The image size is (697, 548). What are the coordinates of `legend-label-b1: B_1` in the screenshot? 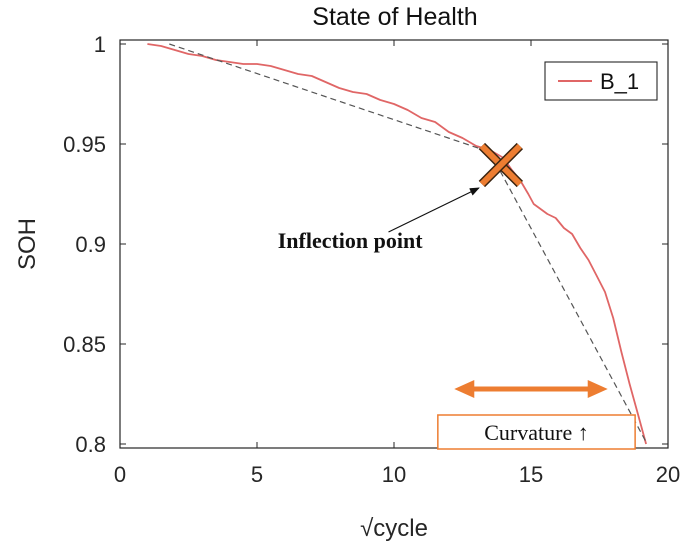 It's located at (619, 81).